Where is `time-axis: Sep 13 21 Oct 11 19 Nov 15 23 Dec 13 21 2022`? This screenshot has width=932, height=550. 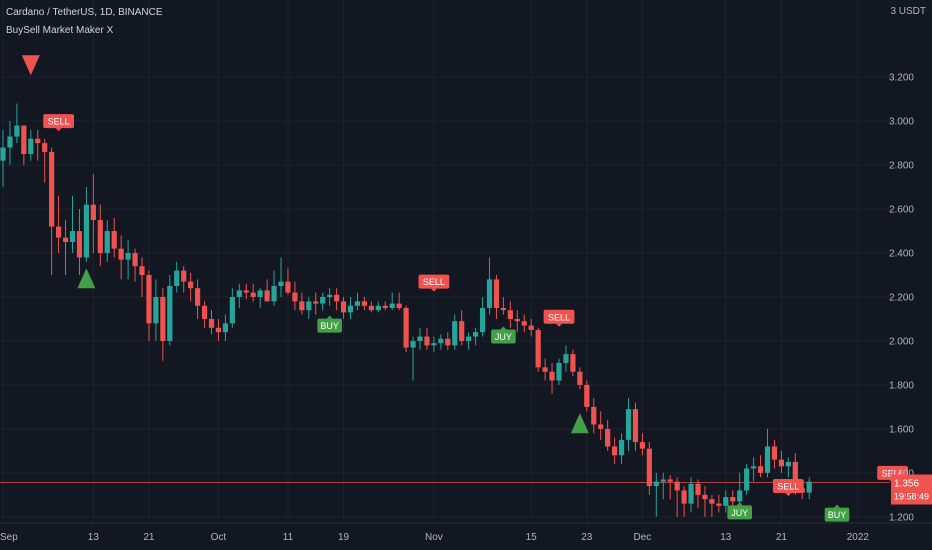
time-axis: Sep 13 21 Oct 11 19 Nov 15 23 Dec 13 21 2022 is located at coordinates (466, 532).